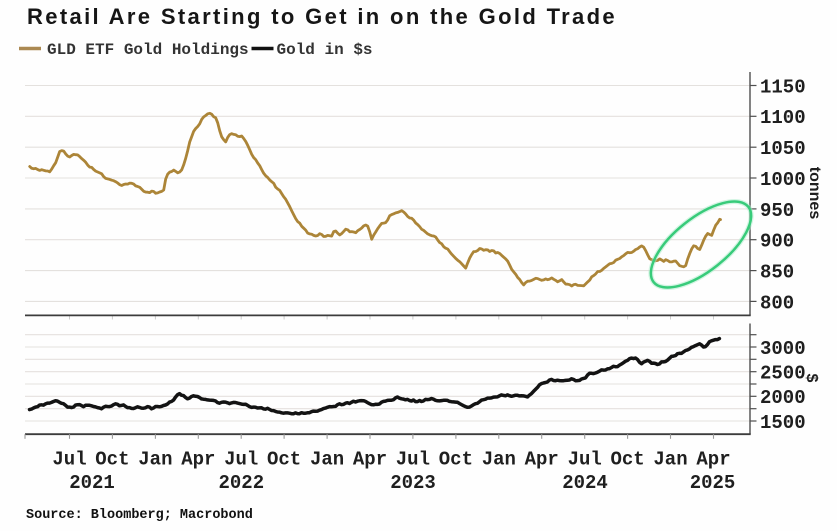  What do you see at coordinates (783, 349) in the screenshot?
I see `svg-text: 3000` at bounding box center [783, 349].